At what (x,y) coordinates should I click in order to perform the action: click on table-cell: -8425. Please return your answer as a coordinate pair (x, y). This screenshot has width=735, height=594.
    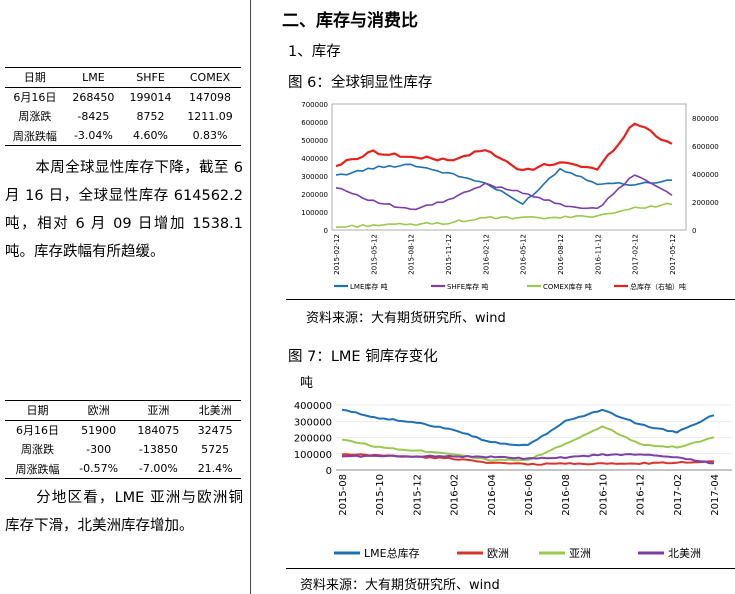
    Looking at the image, I should click on (93, 116).